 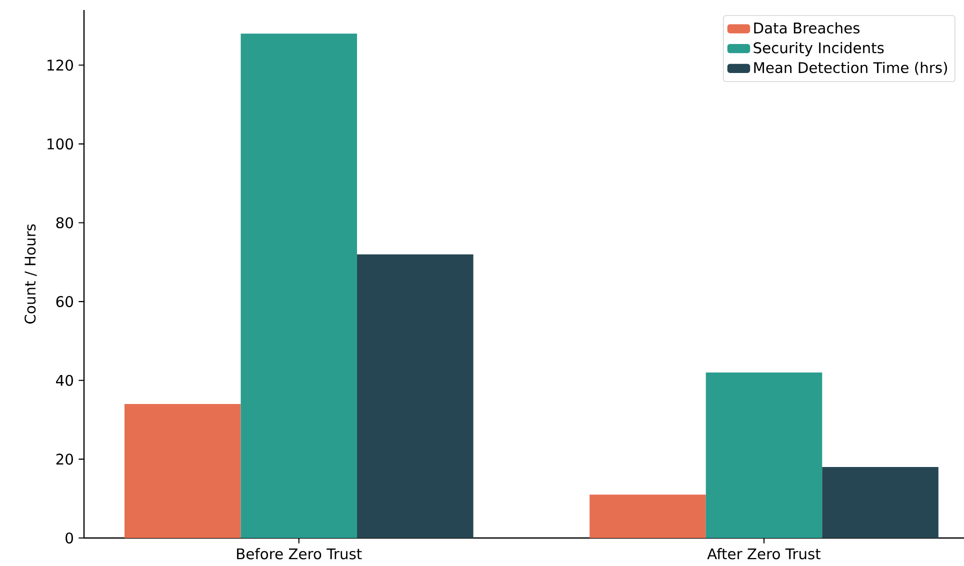 What do you see at coordinates (60, 144) in the screenshot?
I see `y-tick-label: 100` at bounding box center [60, 144].